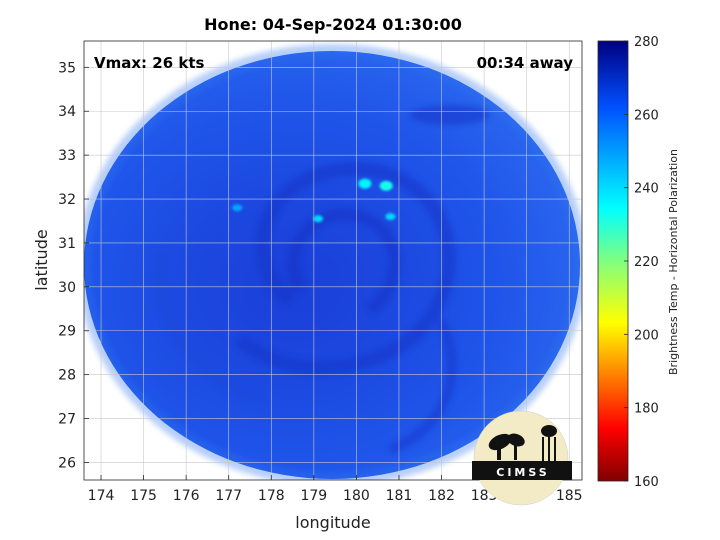 The image size is (720, 540). Describe the element at coordinates (67, 244) in the screenshot. I see `y-tick-label: 31` at that location.